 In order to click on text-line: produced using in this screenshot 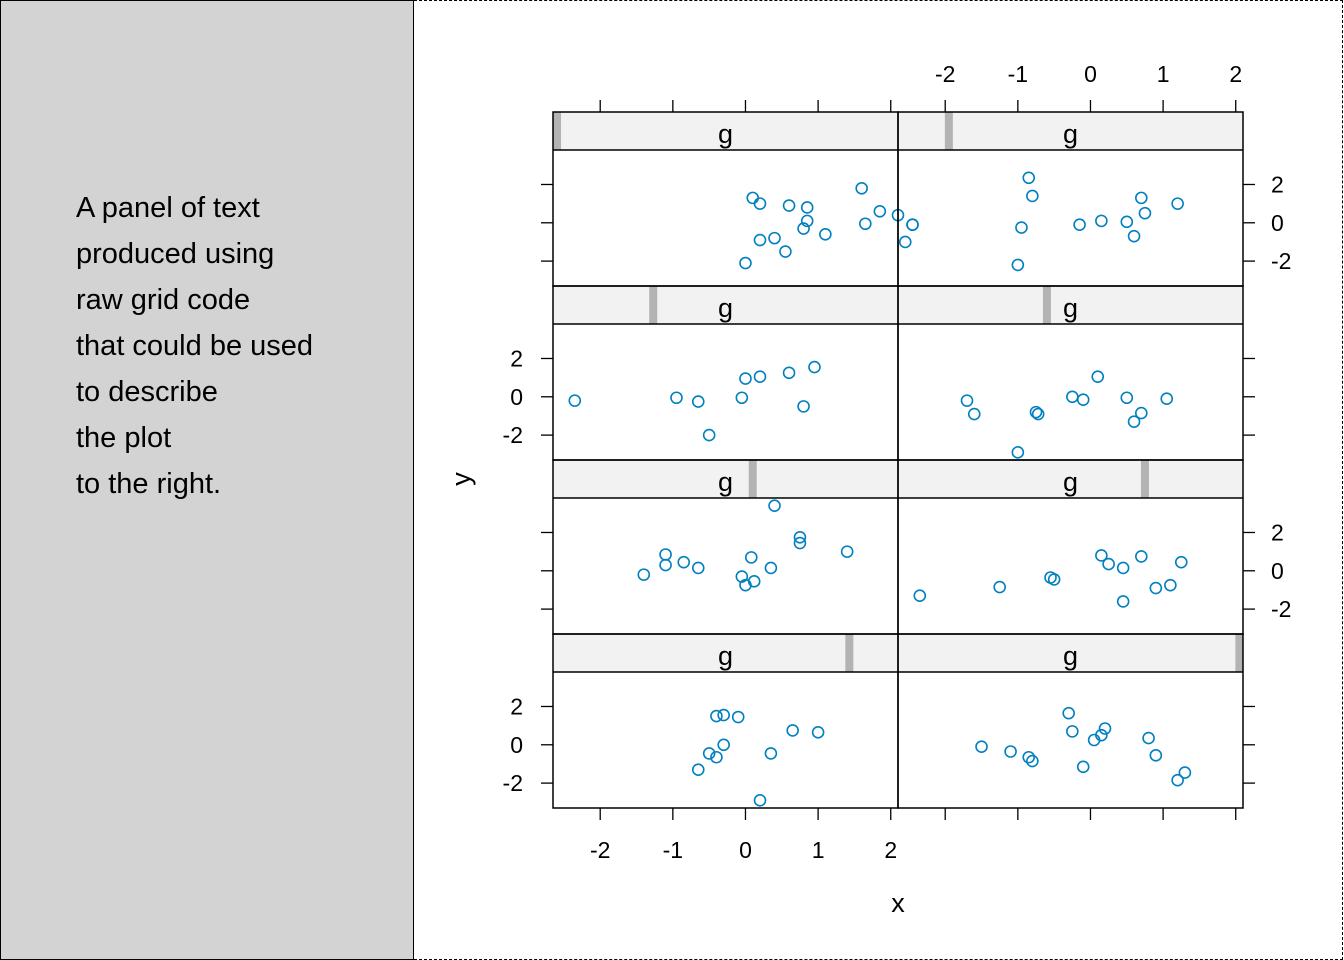, I will do `click(175, 254)`.